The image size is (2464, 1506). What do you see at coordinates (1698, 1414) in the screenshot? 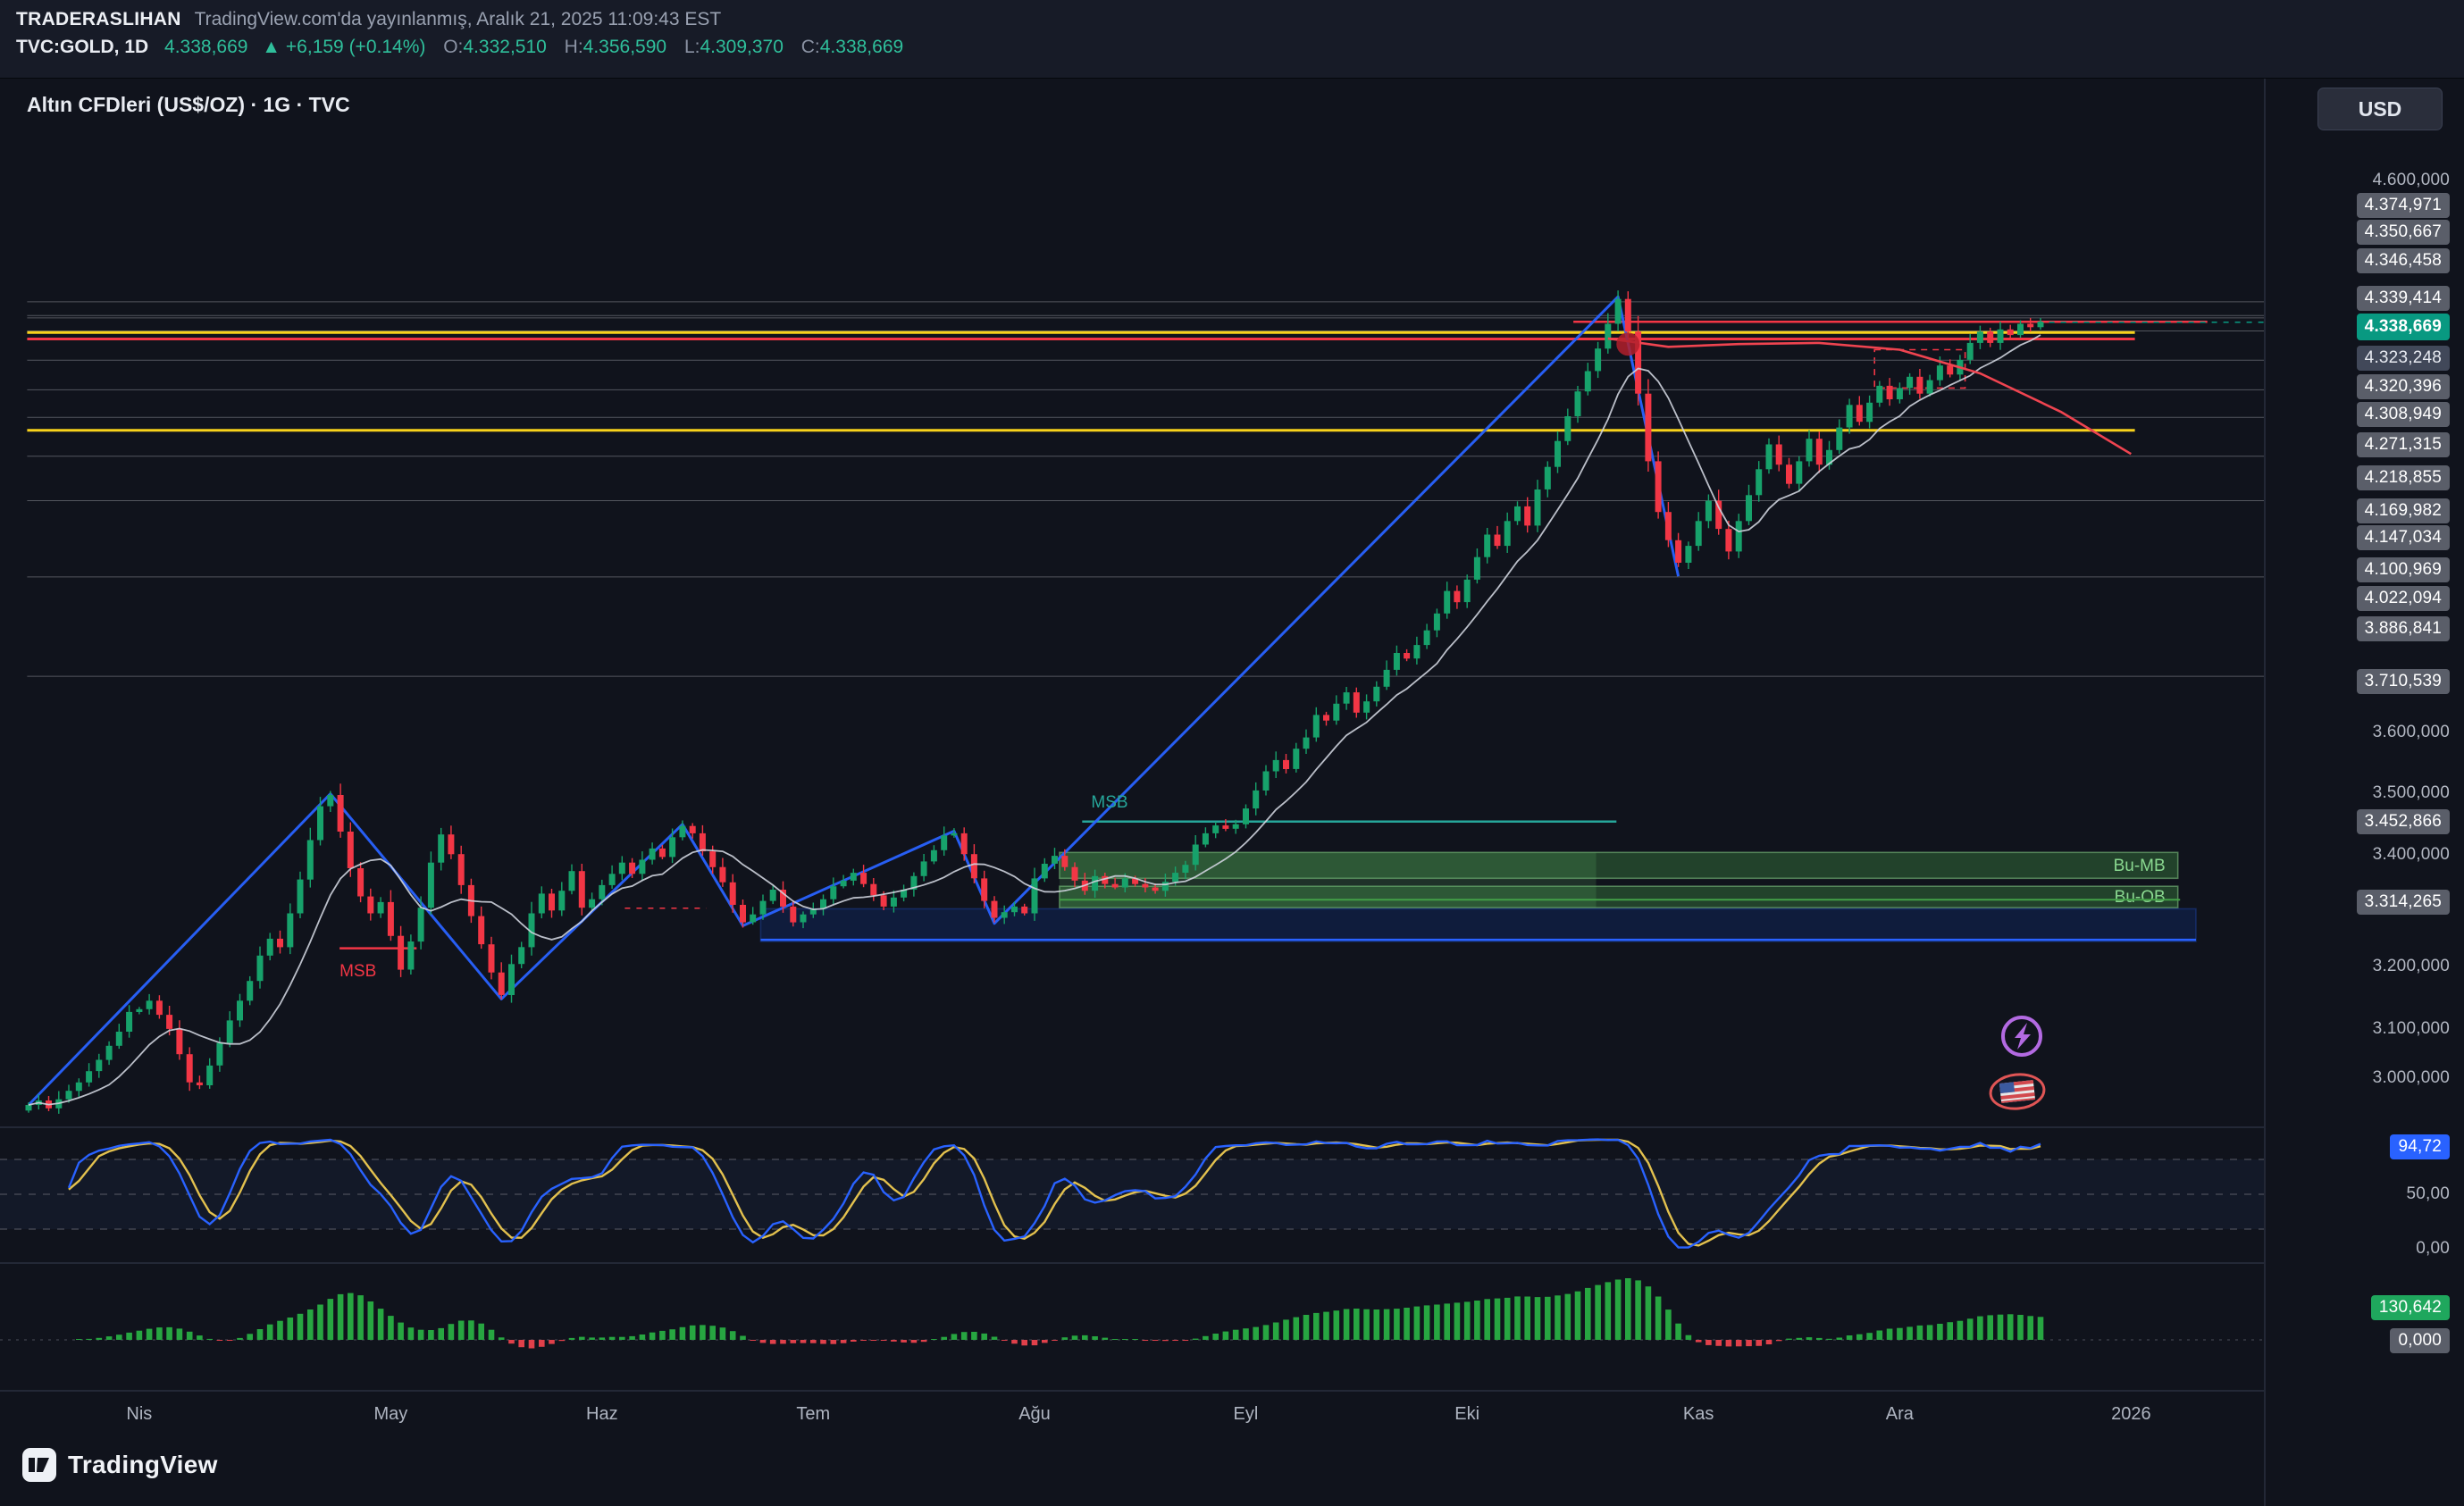
I see `time-axis-label: Kas` at bounding box center [1698, 1414].